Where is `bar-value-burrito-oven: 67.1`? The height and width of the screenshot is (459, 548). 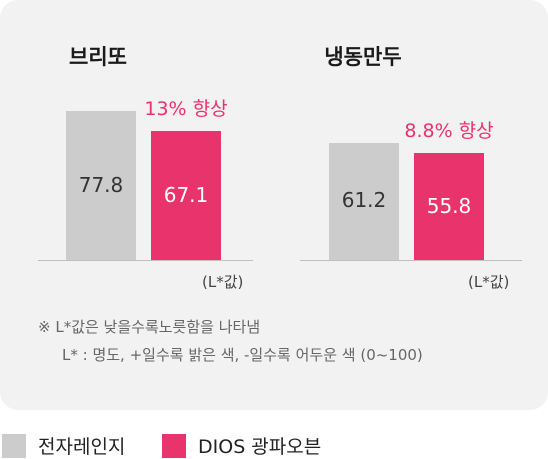
bar-value-burrito-oven: 67.1 is located at coordinates (186, 194).